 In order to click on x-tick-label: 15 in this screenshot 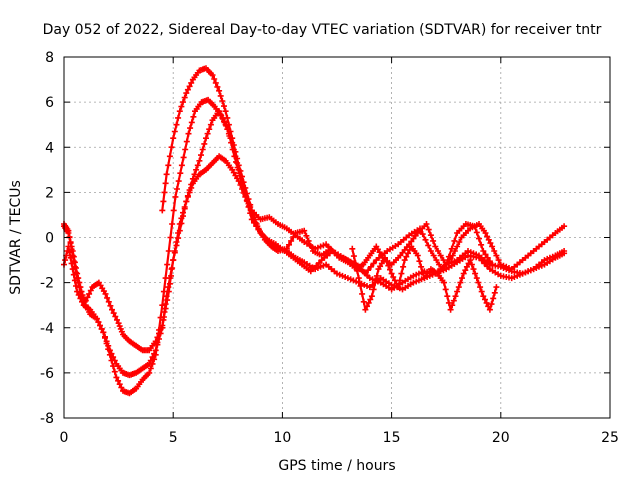, I will do `click(392, 438)`.